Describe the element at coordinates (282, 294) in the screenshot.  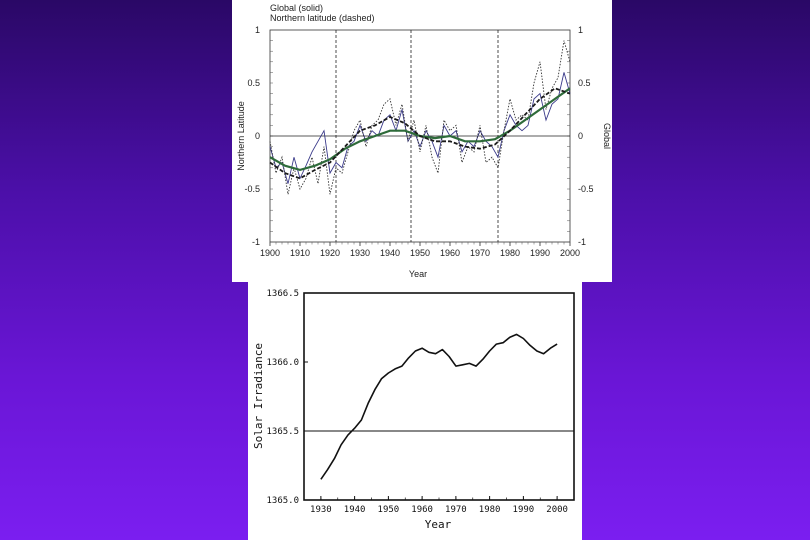
I see `y-tick-label-1366.5: 1366.5` at that location.